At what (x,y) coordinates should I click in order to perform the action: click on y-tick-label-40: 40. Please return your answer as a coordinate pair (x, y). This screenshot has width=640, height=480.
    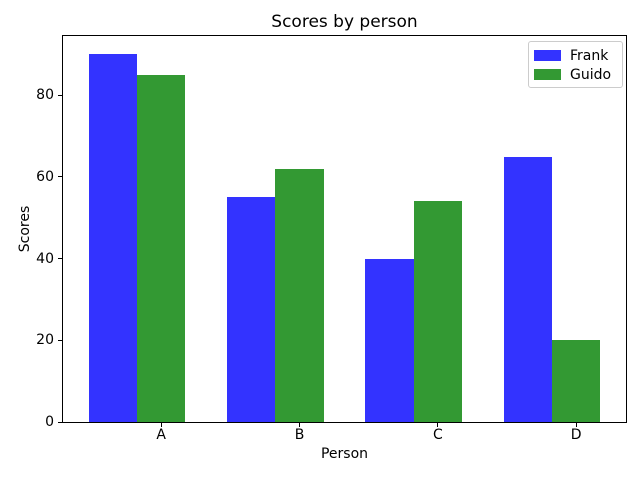
    Looking at the image, I should click on (45, 258).